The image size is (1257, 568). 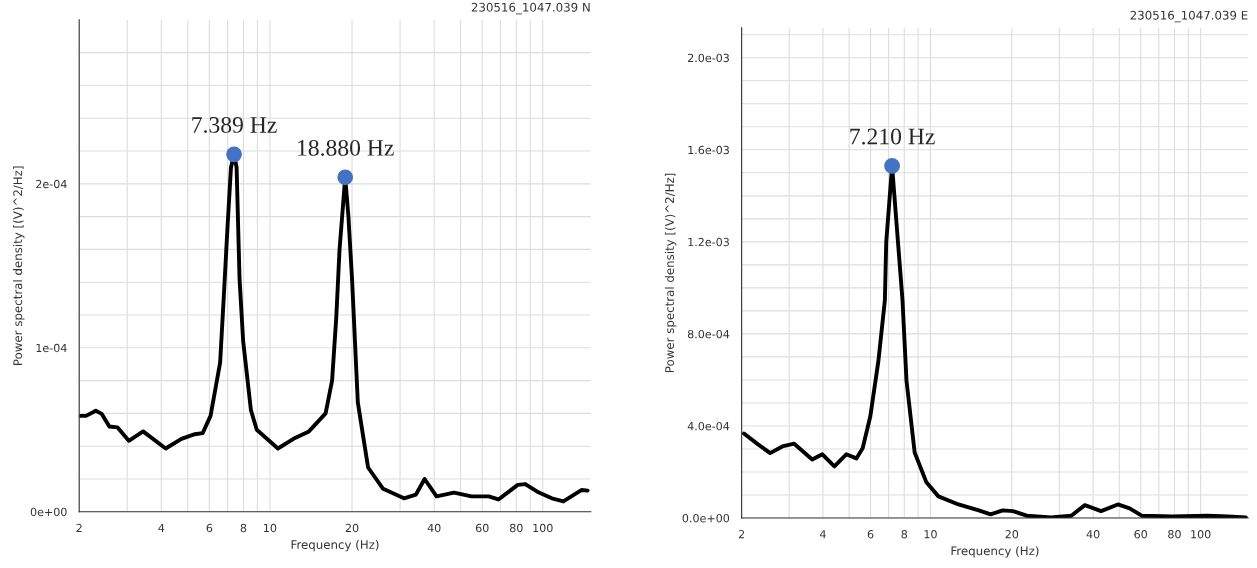 What do you see at coordinates (51, 348) in the screenshot?
I see `y-tick-label: 1e-04` at bounding box center [51, 348].